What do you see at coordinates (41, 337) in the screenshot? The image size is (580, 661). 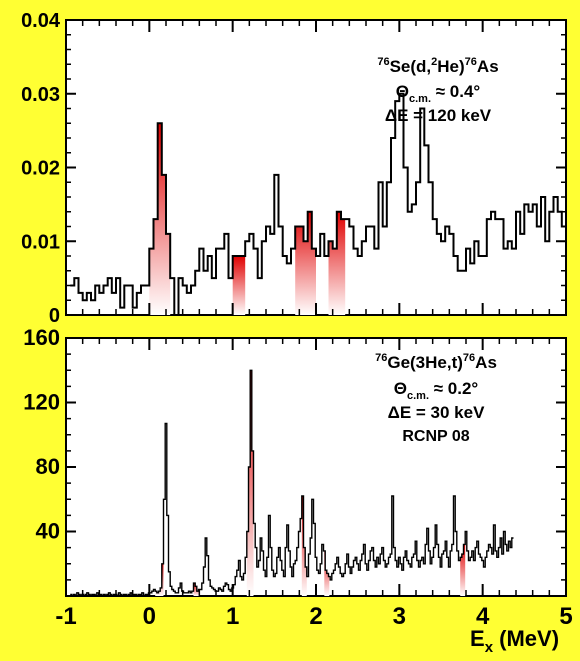 I see `bottom-y-tick-label: 160` at bounding box center [41, 337].